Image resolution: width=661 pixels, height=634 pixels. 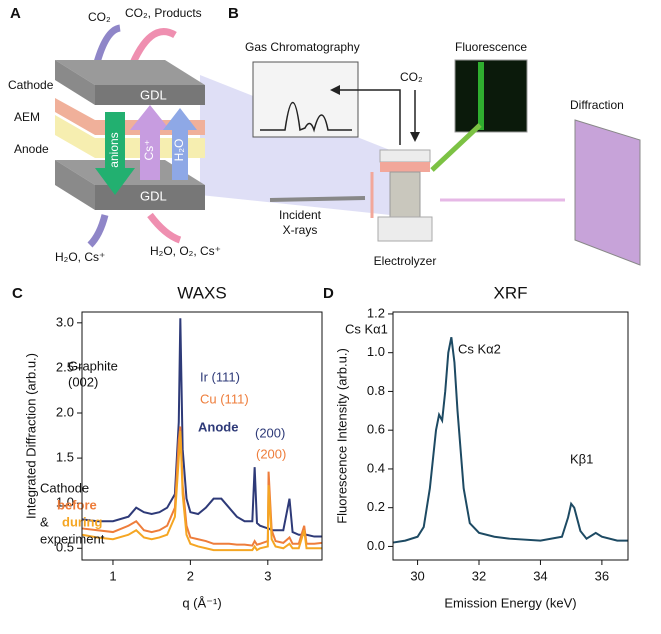 I want to click on label: X-rays, so click(x=300, y=230).